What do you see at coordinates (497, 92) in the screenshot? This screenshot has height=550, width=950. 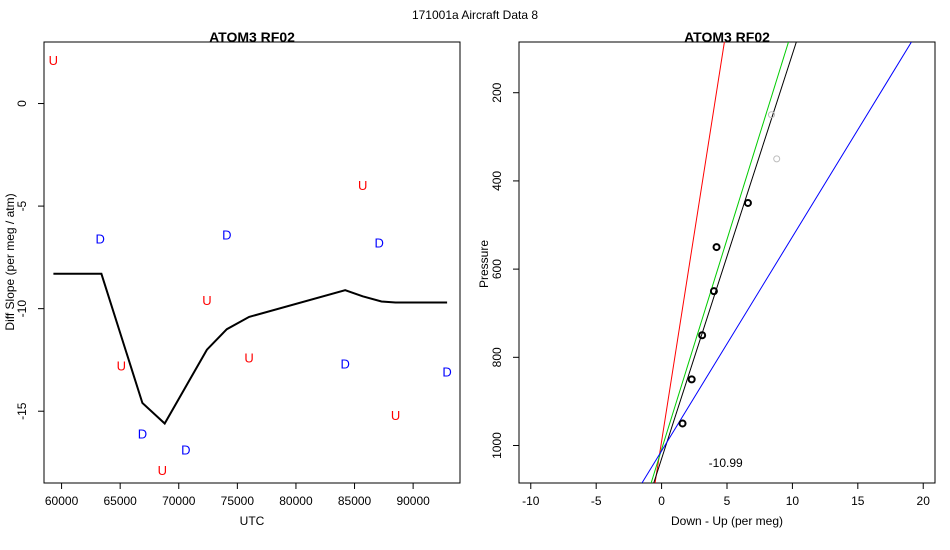 I see `right-y-tick-label: 200` at bounding box center [497, 92].